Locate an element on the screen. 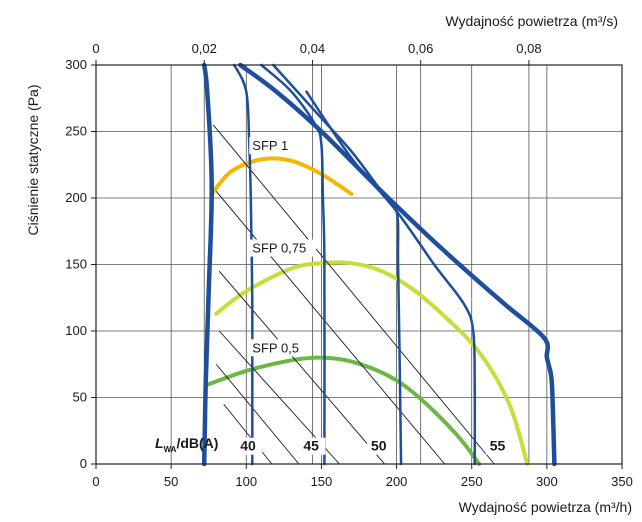  tick-label-x-top-0: 0 is located at coordinates (95, 48).